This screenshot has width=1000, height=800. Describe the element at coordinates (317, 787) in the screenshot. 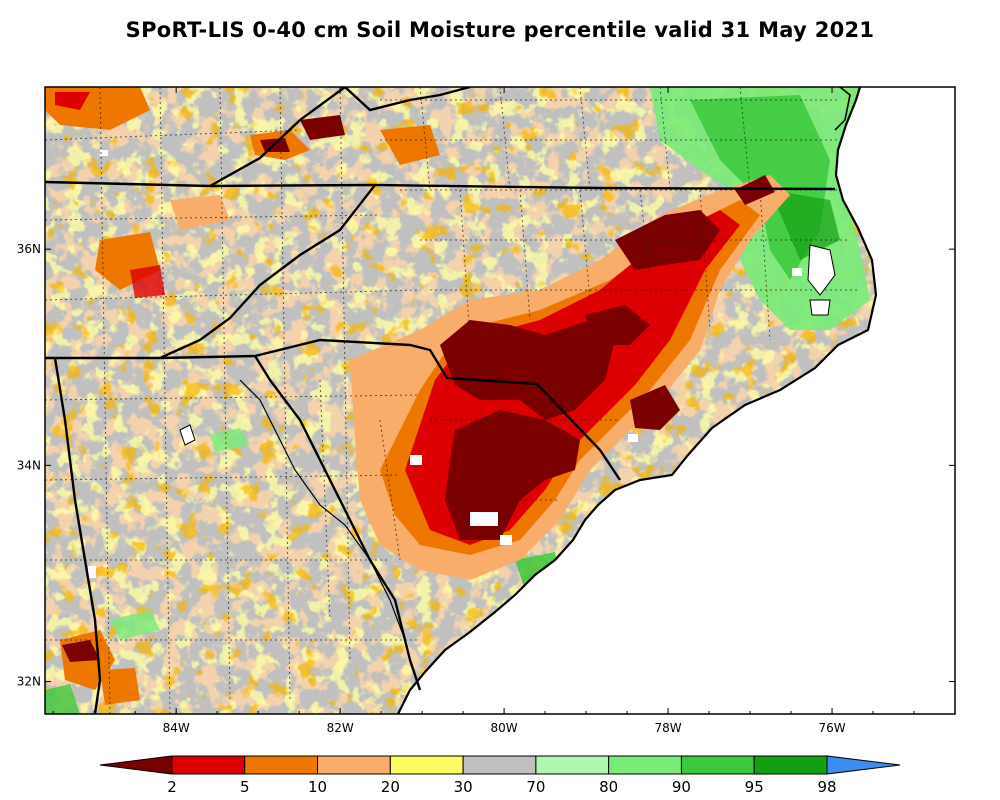

I see `colorbar-label: 10` at that location.